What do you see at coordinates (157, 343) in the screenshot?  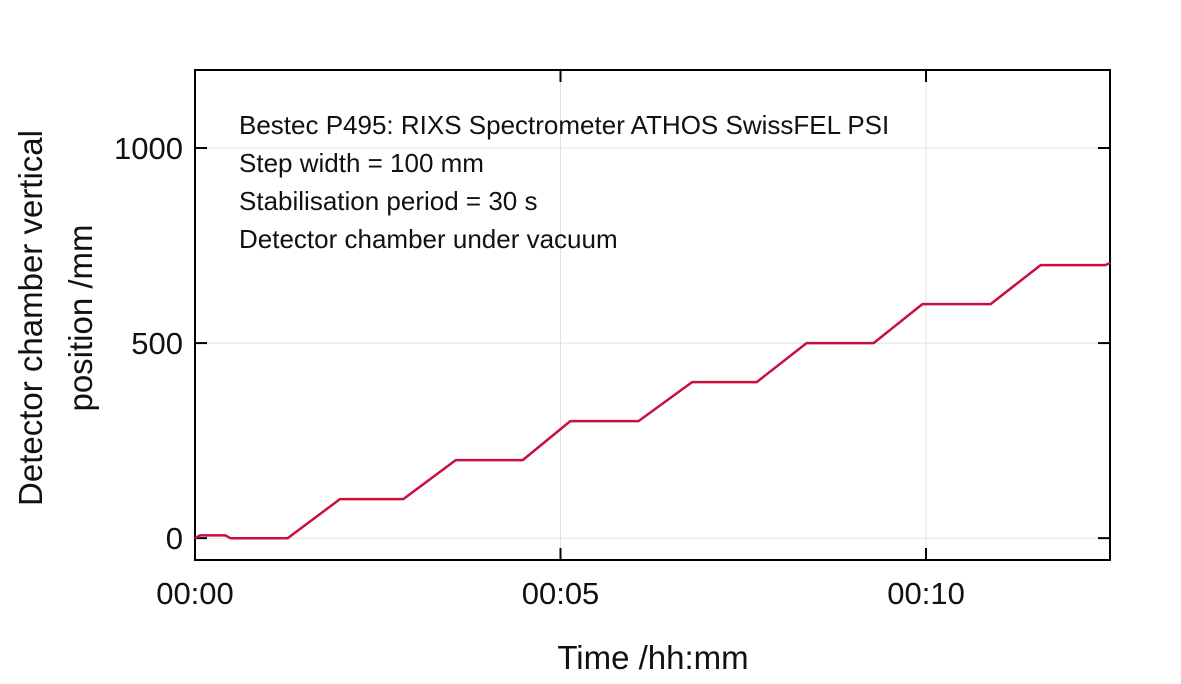 I see `y-tick-label: 500` at bounding box center [157, 343].